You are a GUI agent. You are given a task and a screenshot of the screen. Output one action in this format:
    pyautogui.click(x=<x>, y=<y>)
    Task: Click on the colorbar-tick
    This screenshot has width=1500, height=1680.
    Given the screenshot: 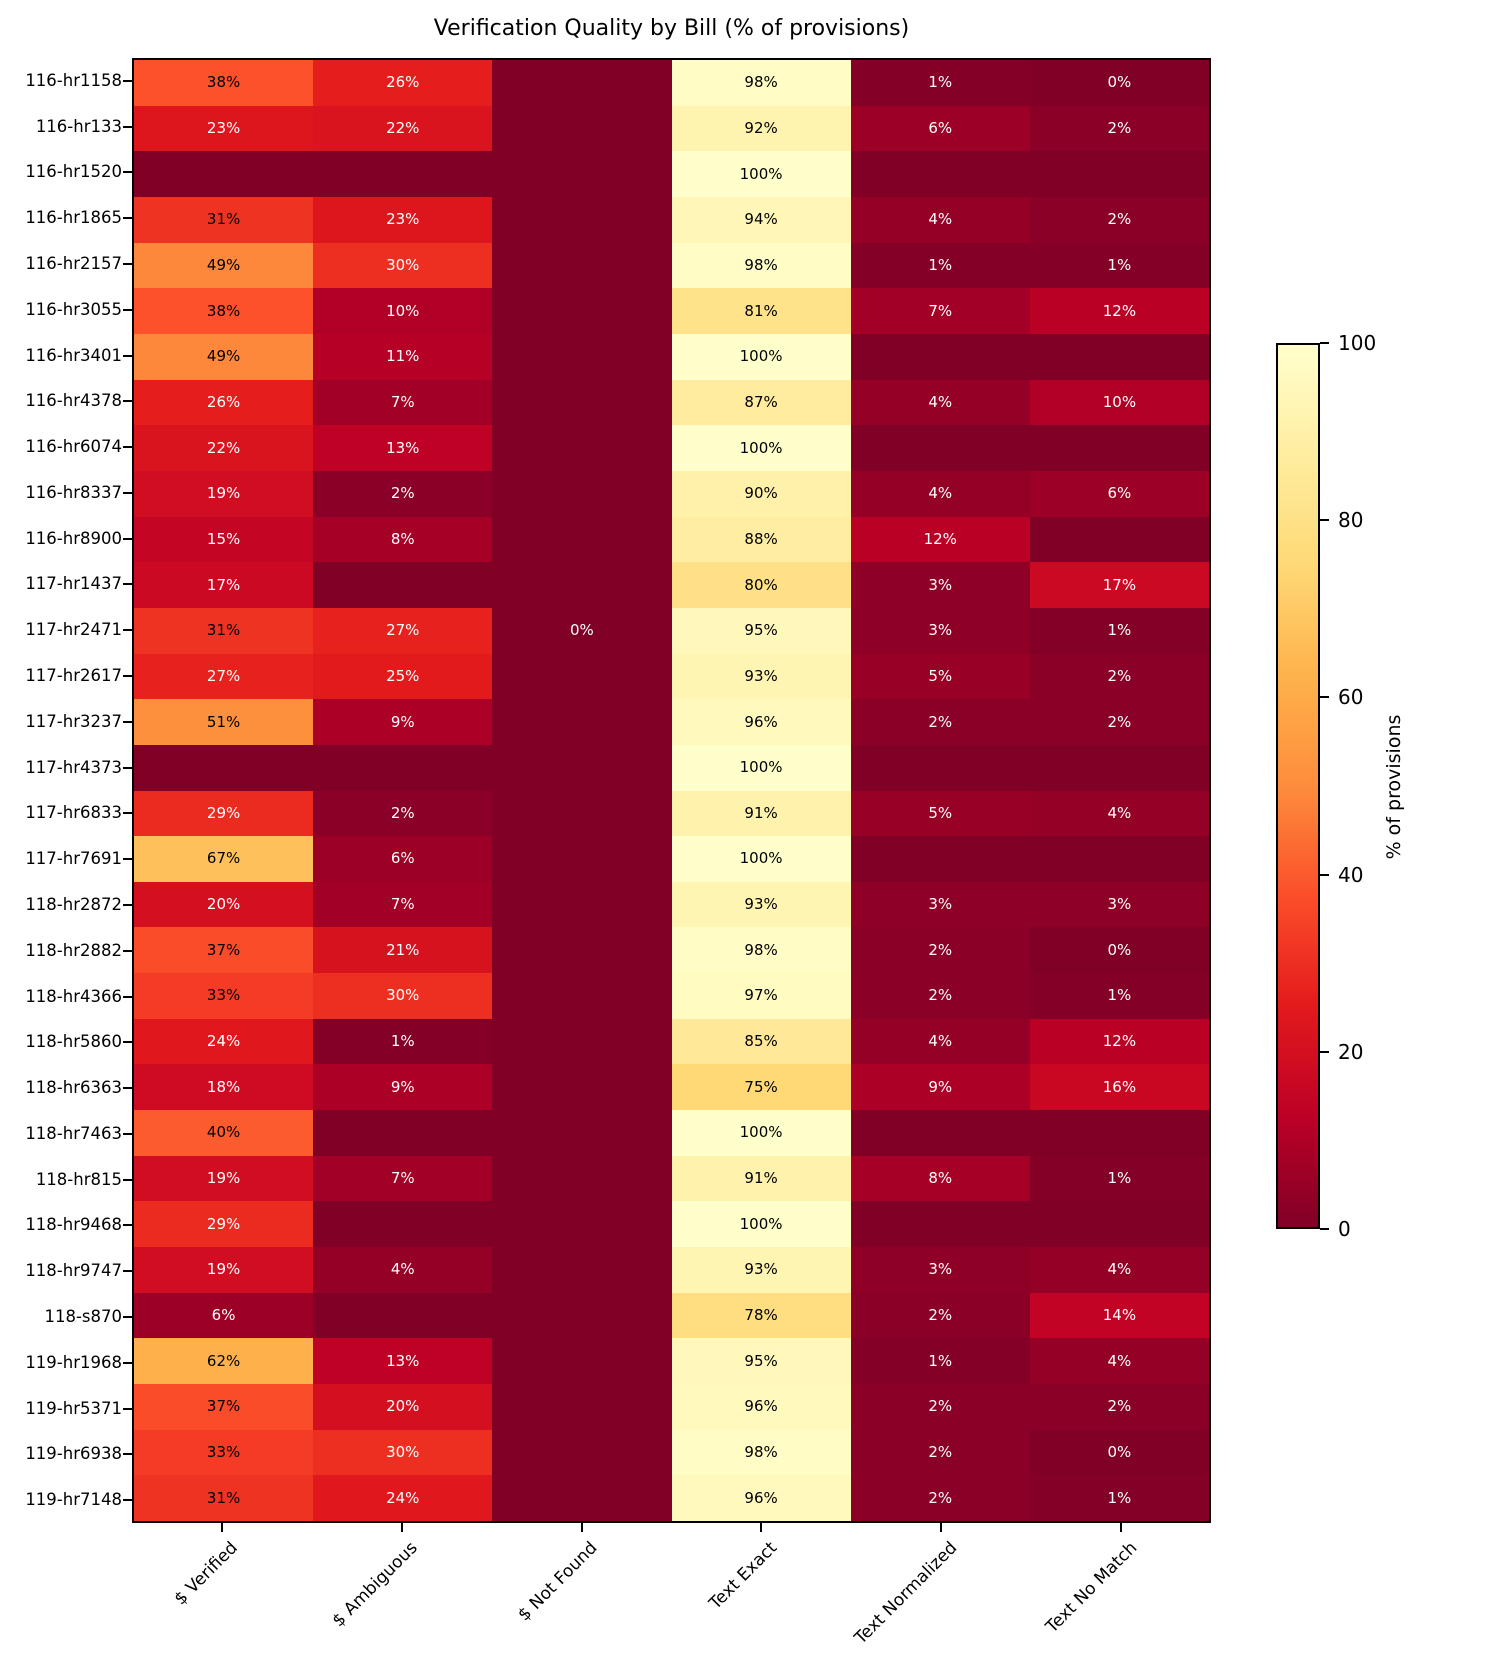 What is the action you would take?
    pyautogui.click(x=1324, y=1229)
    